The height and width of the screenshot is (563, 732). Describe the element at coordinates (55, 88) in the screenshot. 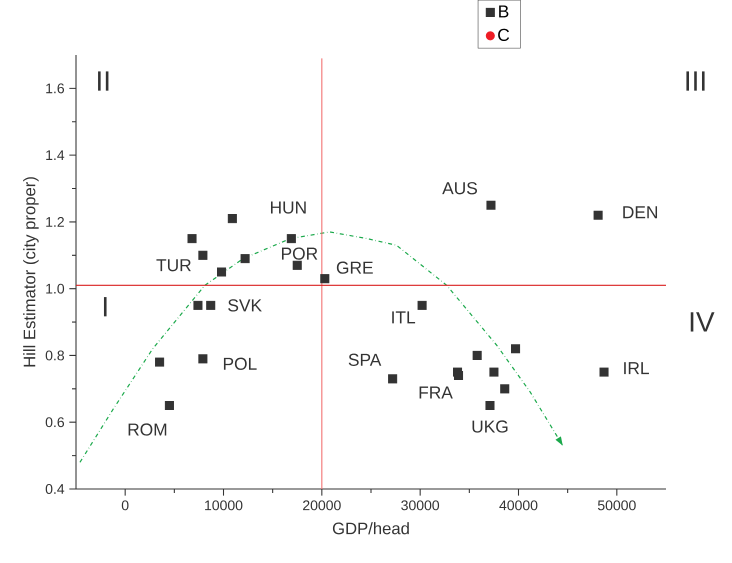

I see `y-tick-label: 1.6` at that location.